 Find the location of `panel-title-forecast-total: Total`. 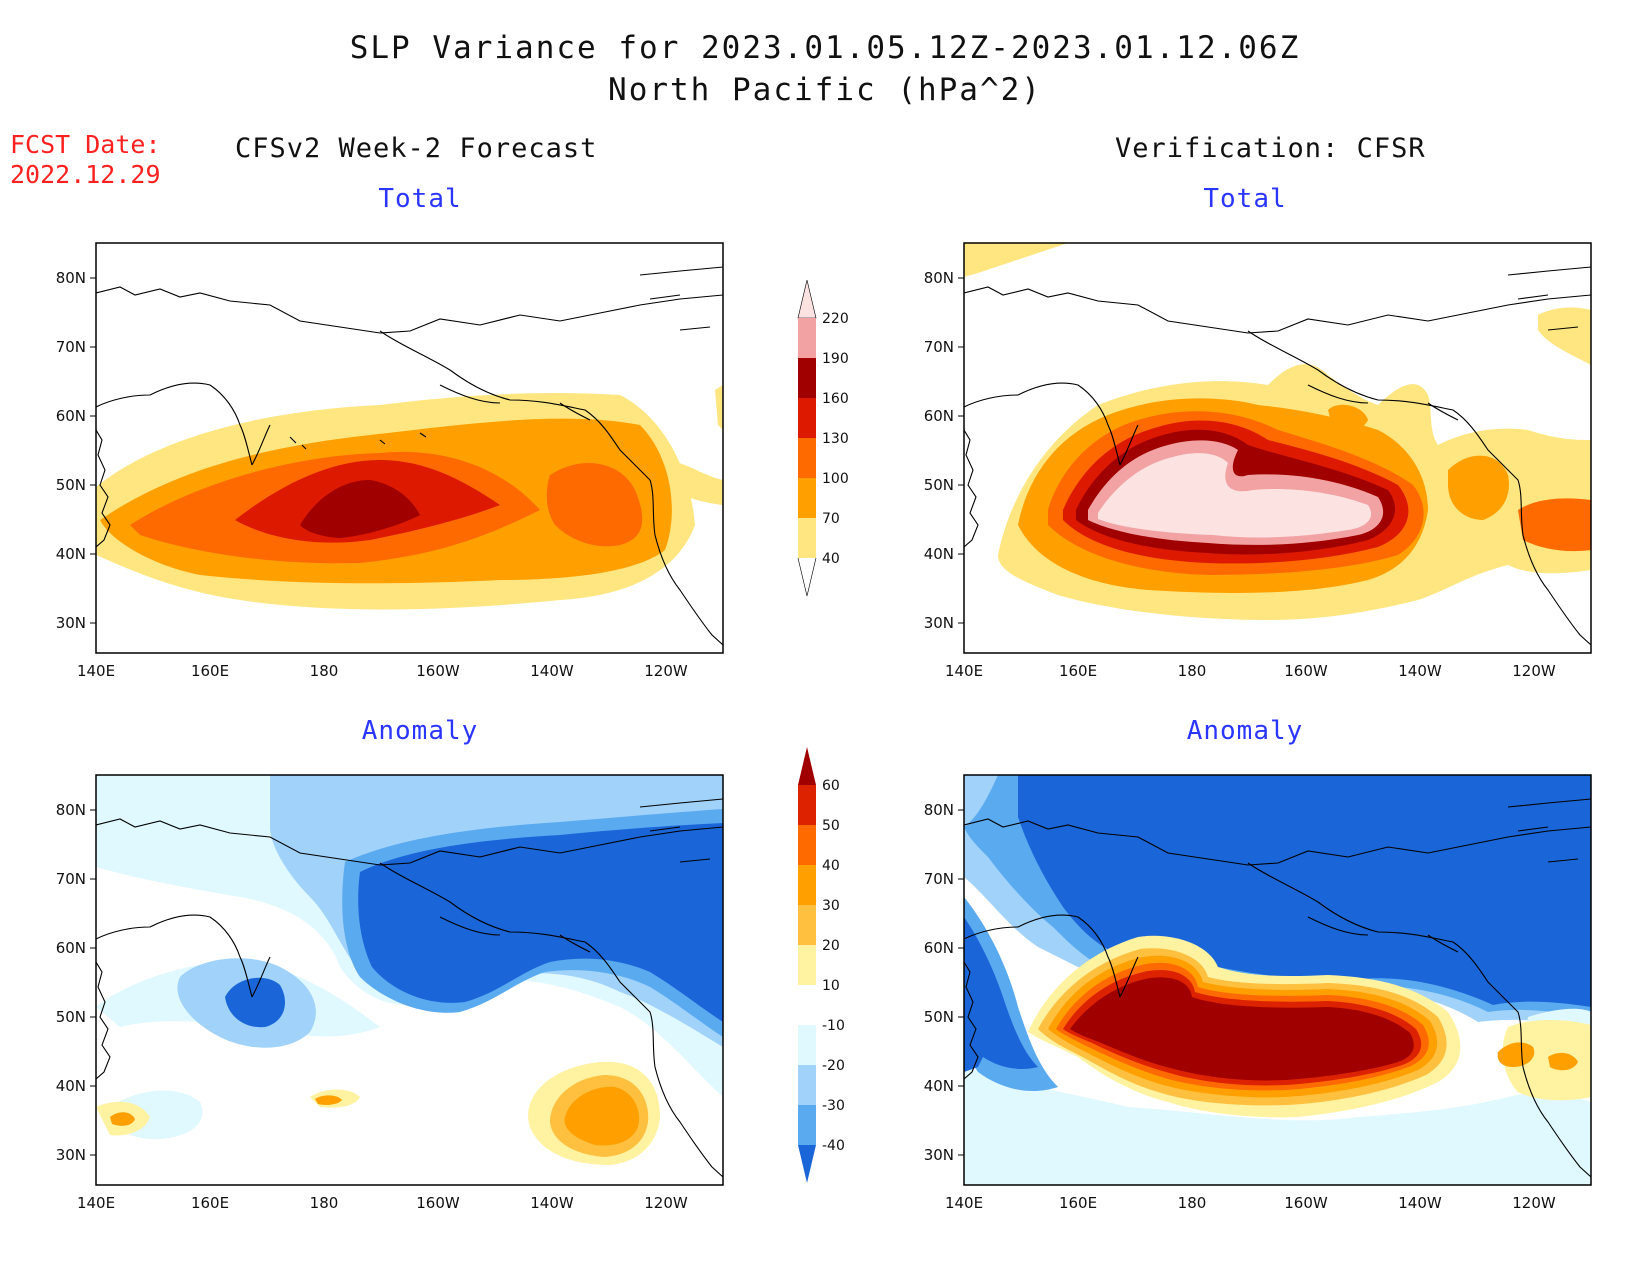

panel-title-forecast-total: Total is located at coordinates (420, 199).